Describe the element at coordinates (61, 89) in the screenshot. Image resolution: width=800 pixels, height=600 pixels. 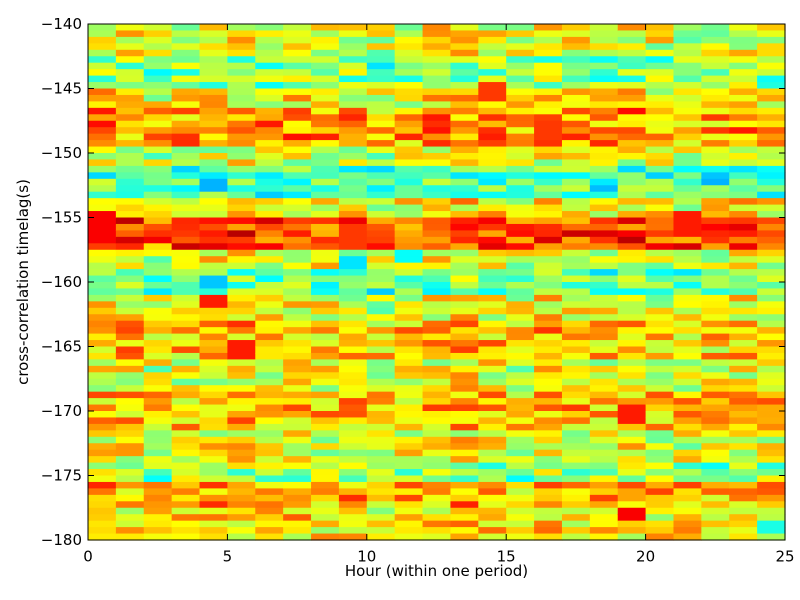
I see `tick-label: −145` at that location.